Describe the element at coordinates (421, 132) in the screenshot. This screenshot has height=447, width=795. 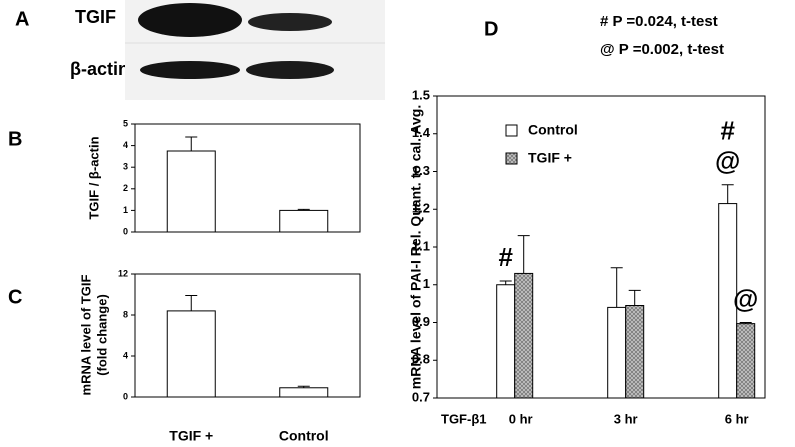
I see `y-tick-label: 1.4` at that location.